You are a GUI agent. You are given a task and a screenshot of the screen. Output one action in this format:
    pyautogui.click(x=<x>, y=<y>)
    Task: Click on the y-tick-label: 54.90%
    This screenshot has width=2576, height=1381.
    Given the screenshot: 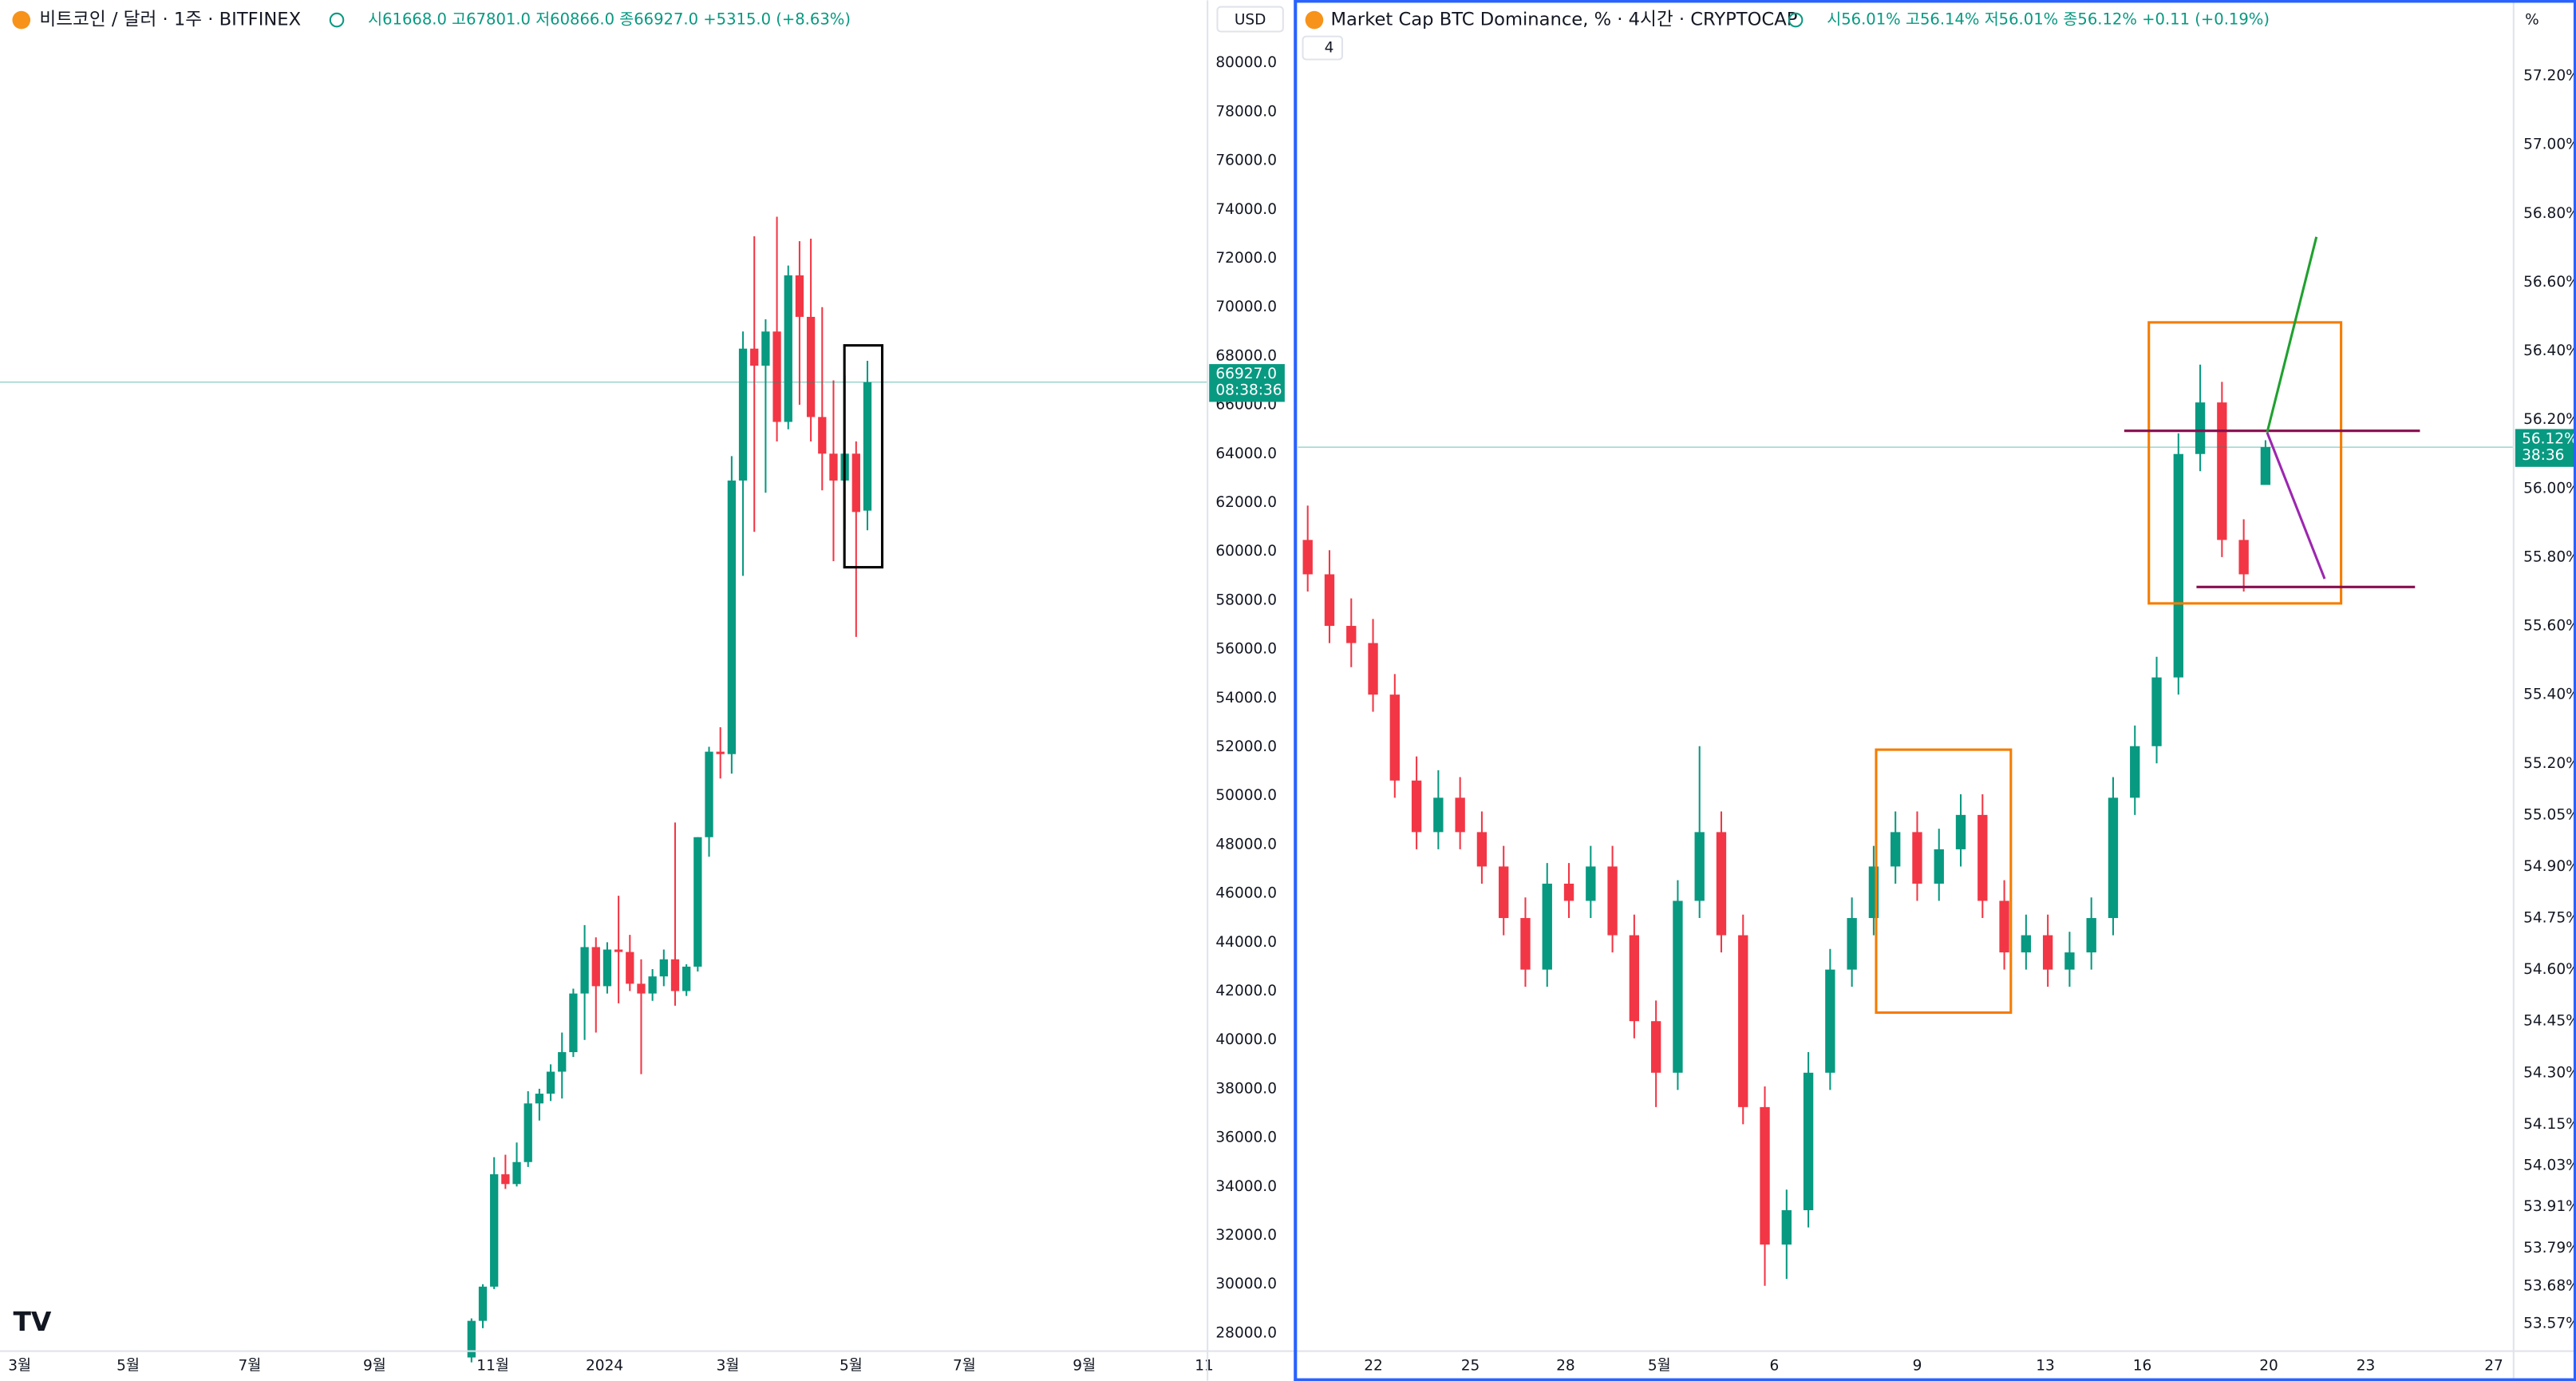 What is the action you would take?
    pyautogui.click(x=2549, y=866)
    